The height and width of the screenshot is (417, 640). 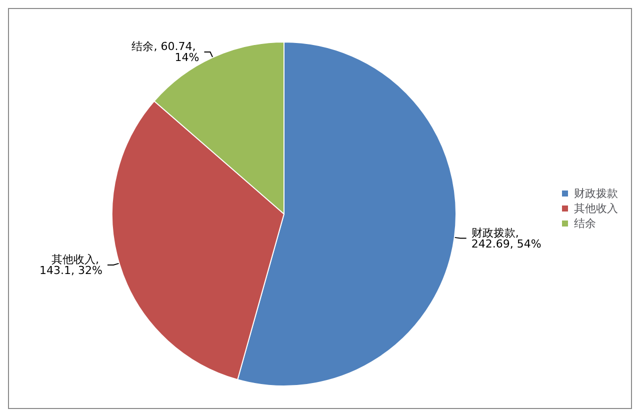 I want to click on data-label: 财政拨款, 242.69, 54%, so click(x=506, y=238).